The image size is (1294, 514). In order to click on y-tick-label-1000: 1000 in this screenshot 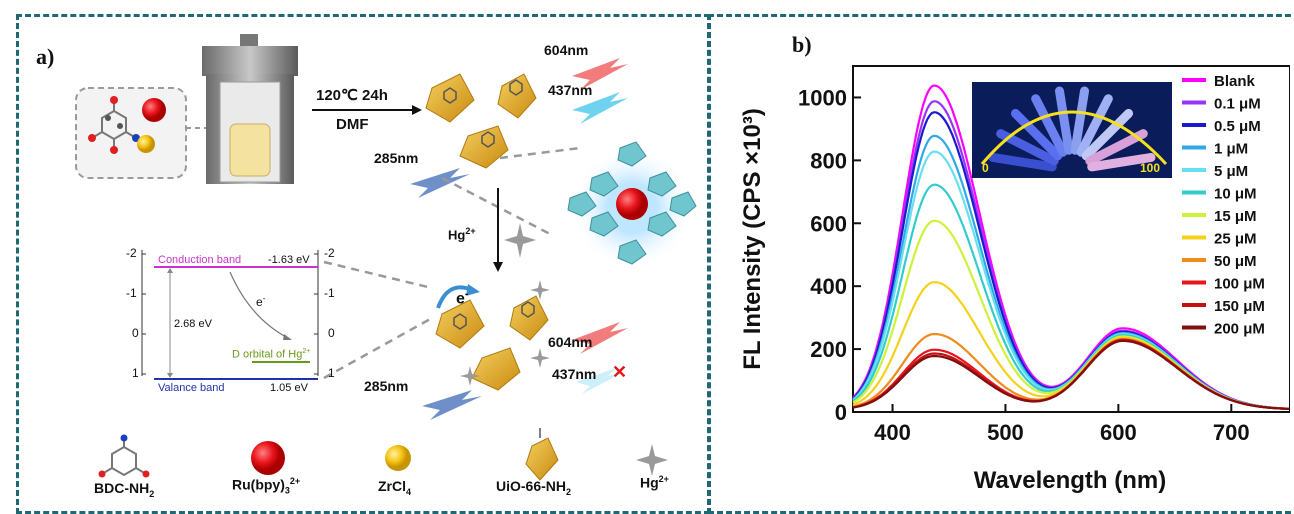, I will do `click(822, 97)`.